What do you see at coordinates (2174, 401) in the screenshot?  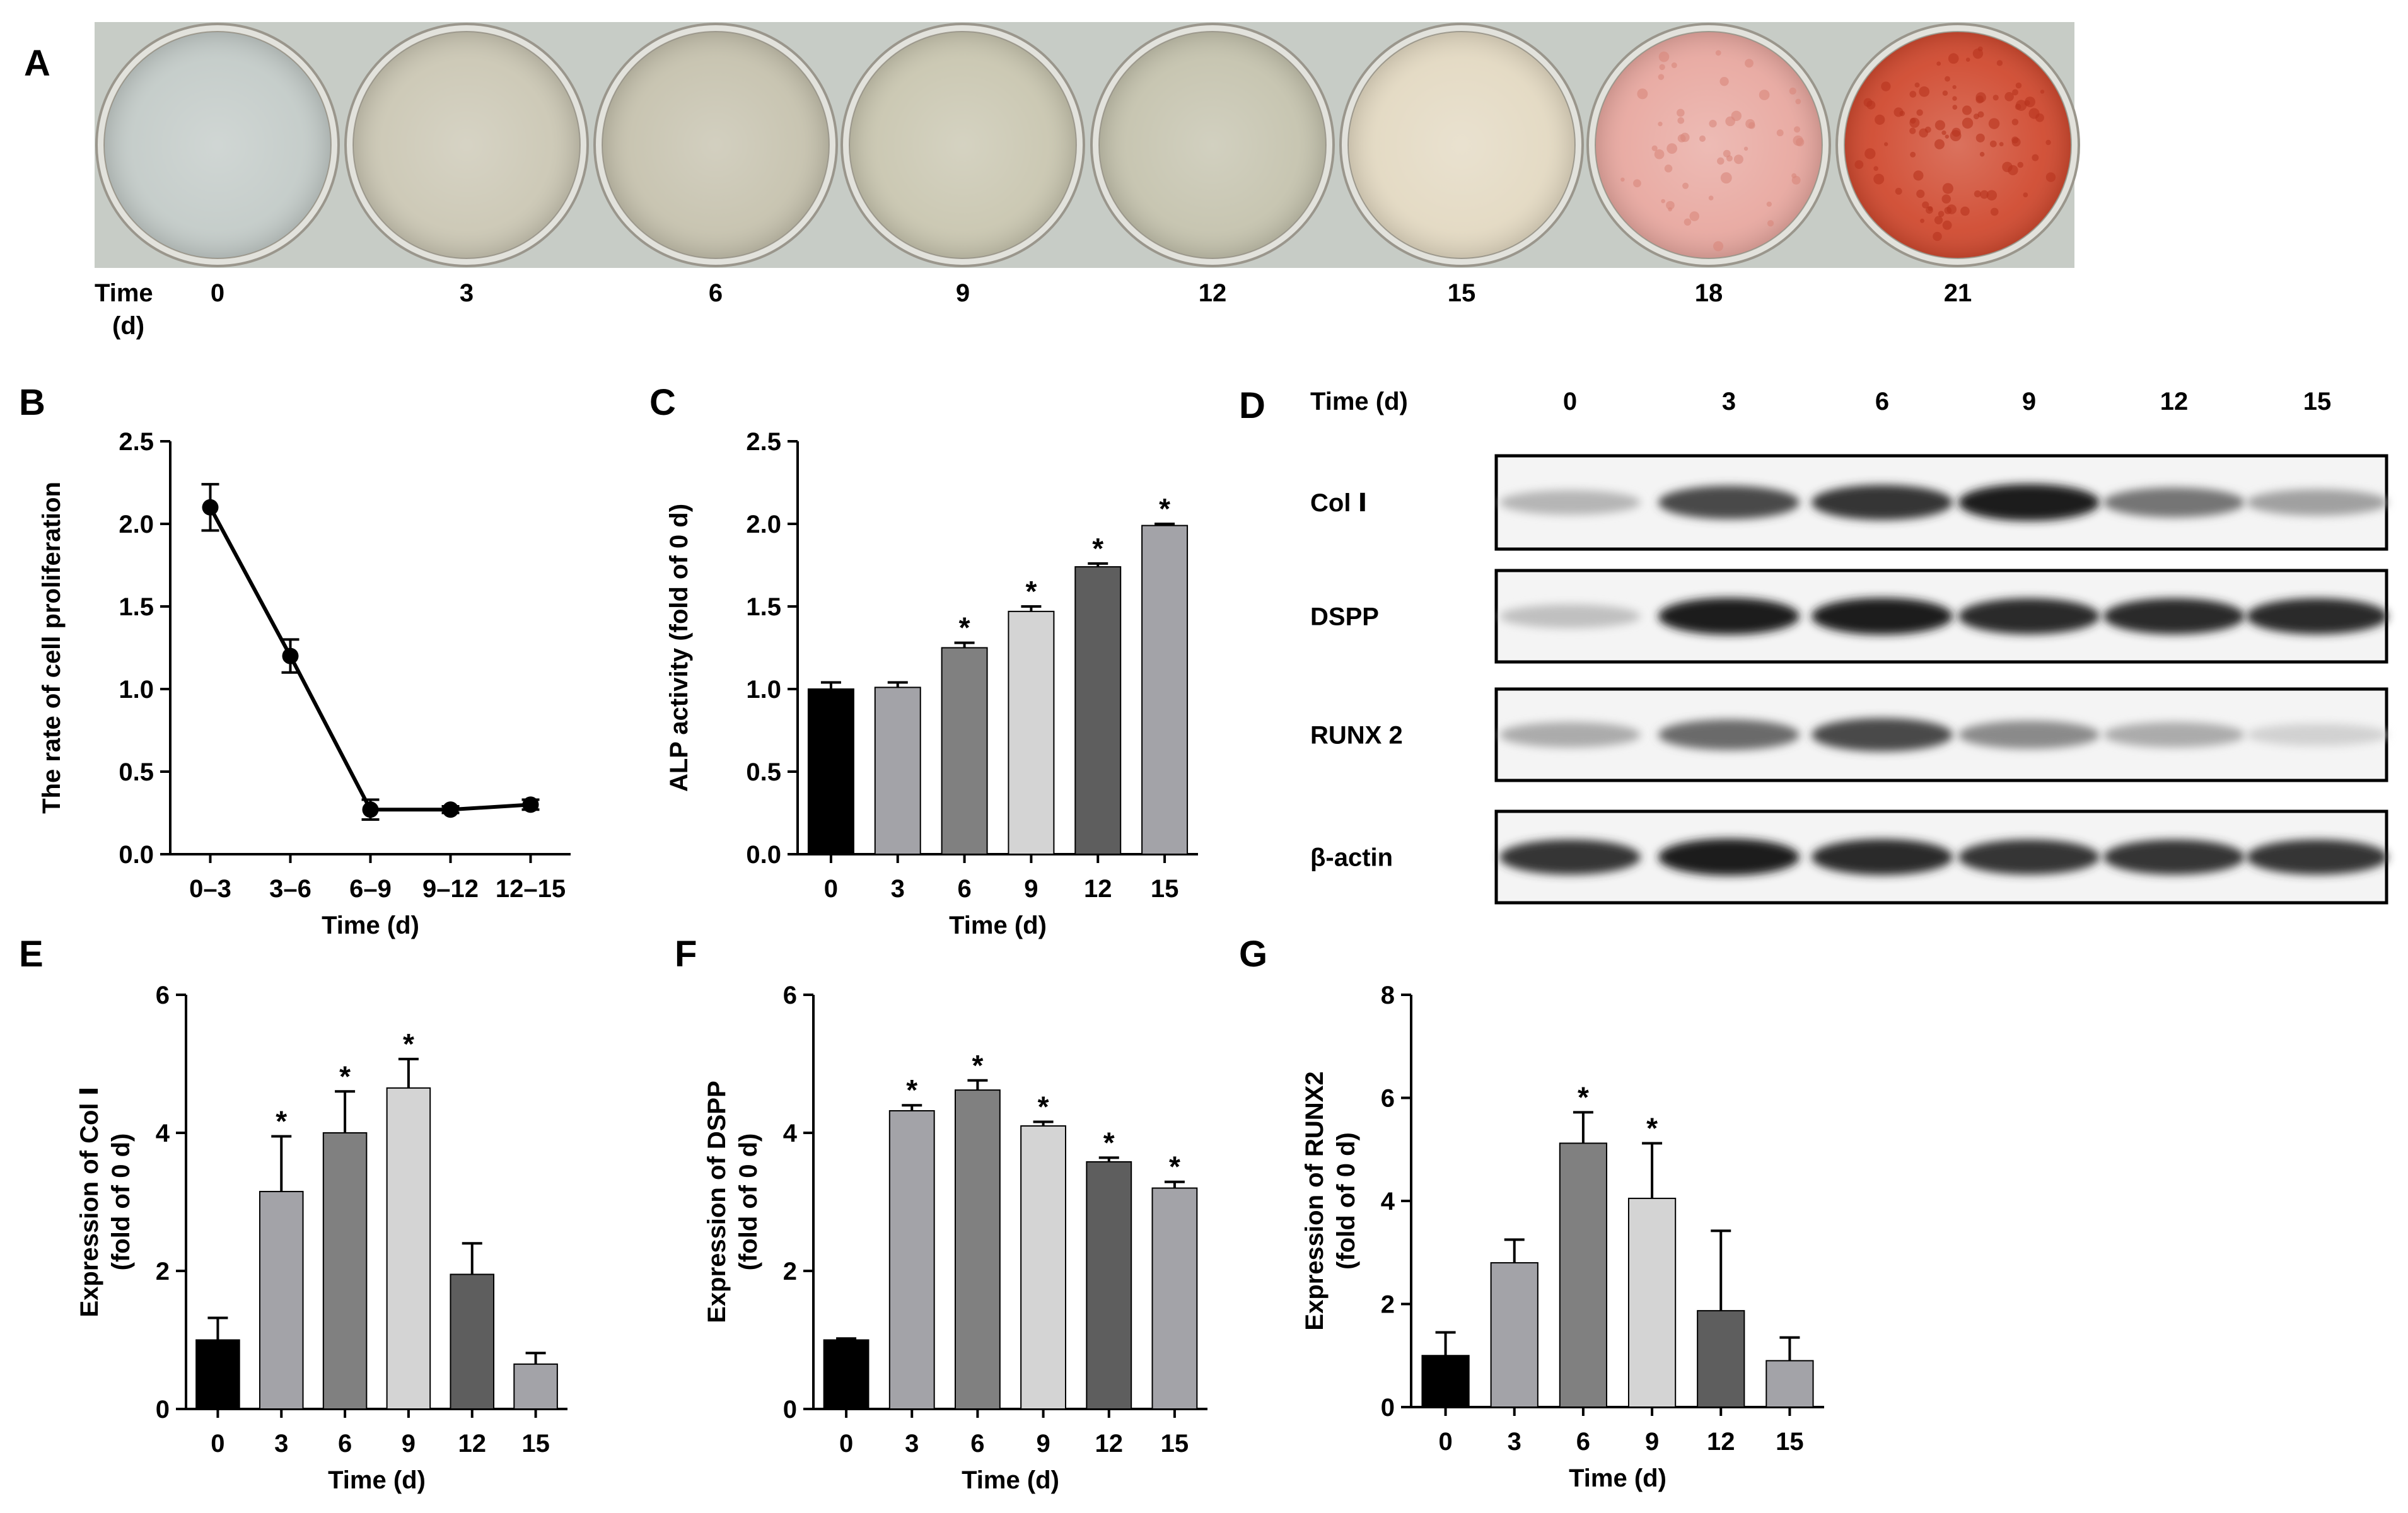 I see `blot-time-12: 12` at bounding box center [2174, 401].